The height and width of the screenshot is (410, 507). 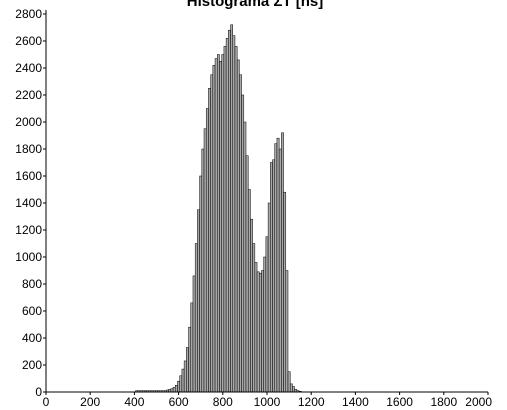 I want to click on x-tick-label: 1600, so click(x=399, y=402).